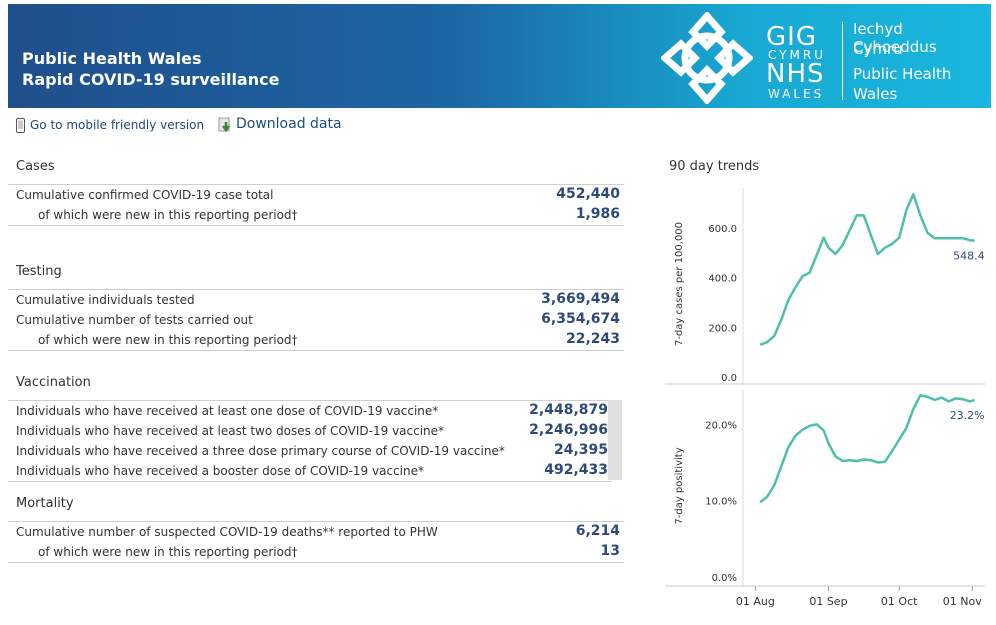  I want to click on org-line-1: Iechyd Cyhoeddus, so click(895, 38).